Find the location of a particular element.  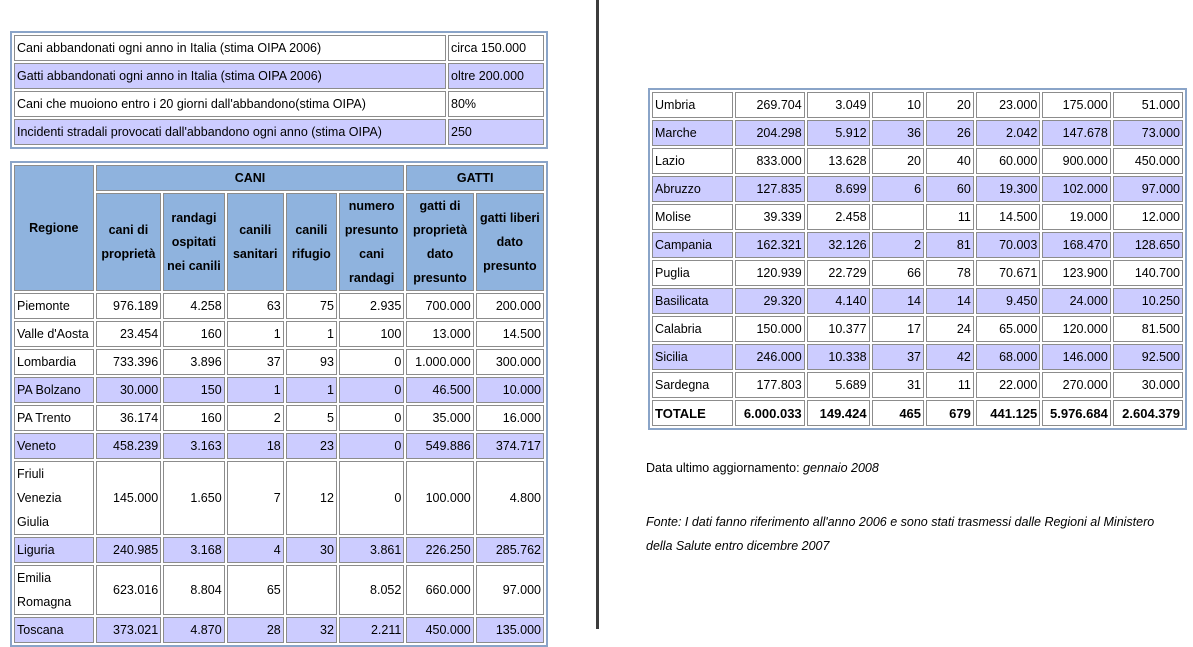

cell-value: 145.000 is located at coordinates (128, 498).